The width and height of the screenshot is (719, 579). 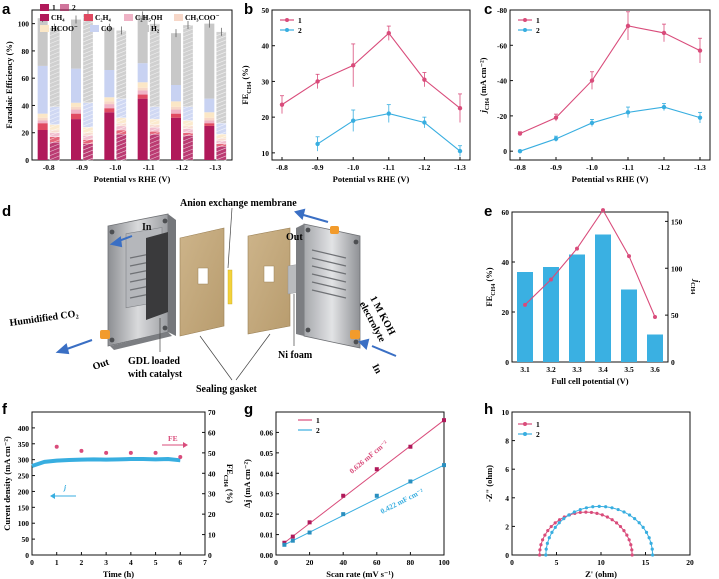 I want to click on panel-g-ylabel: Δj (mA cm⁻²), so click(x=247, y=483).